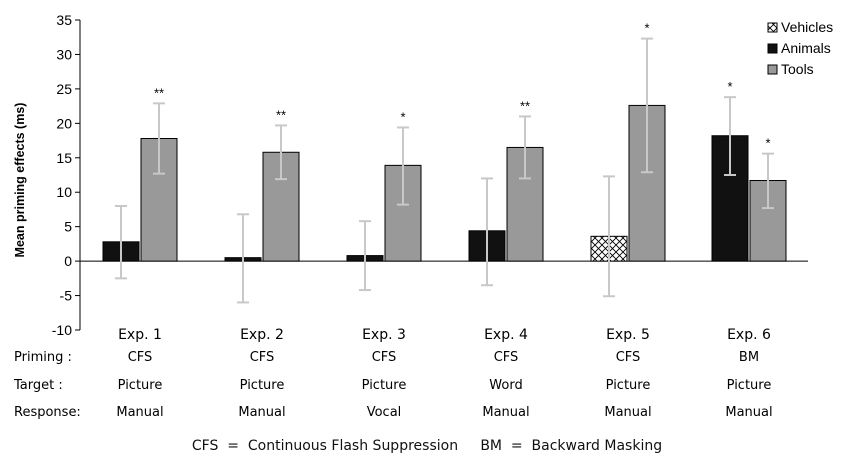  Describe the element at coordinates (66, 296) in the screenshot. I see `y-tick-label: -5` at that location.